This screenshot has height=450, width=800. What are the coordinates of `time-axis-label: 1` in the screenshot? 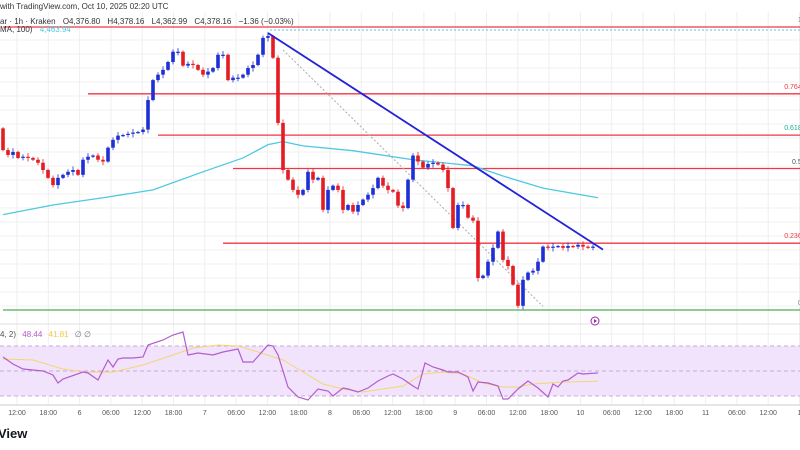 It's located at (798, 413).